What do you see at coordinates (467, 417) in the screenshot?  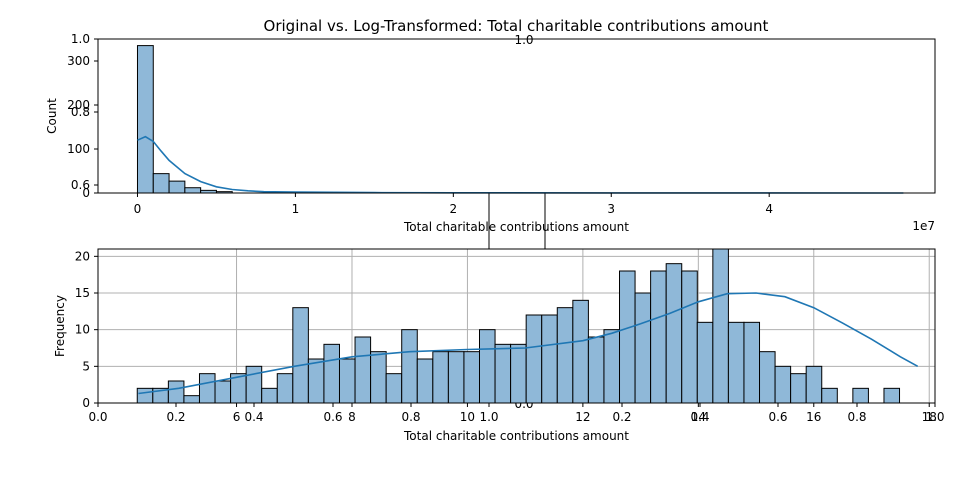 I see `xtick-label: 10` at bounding box center [467, 417].